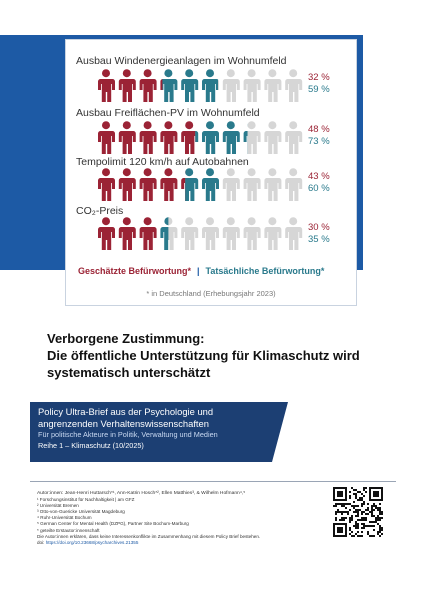  What do you see at coordinates (213, 481) in the screenshot?
I see `divider-line` at bounding box center [213, 481].